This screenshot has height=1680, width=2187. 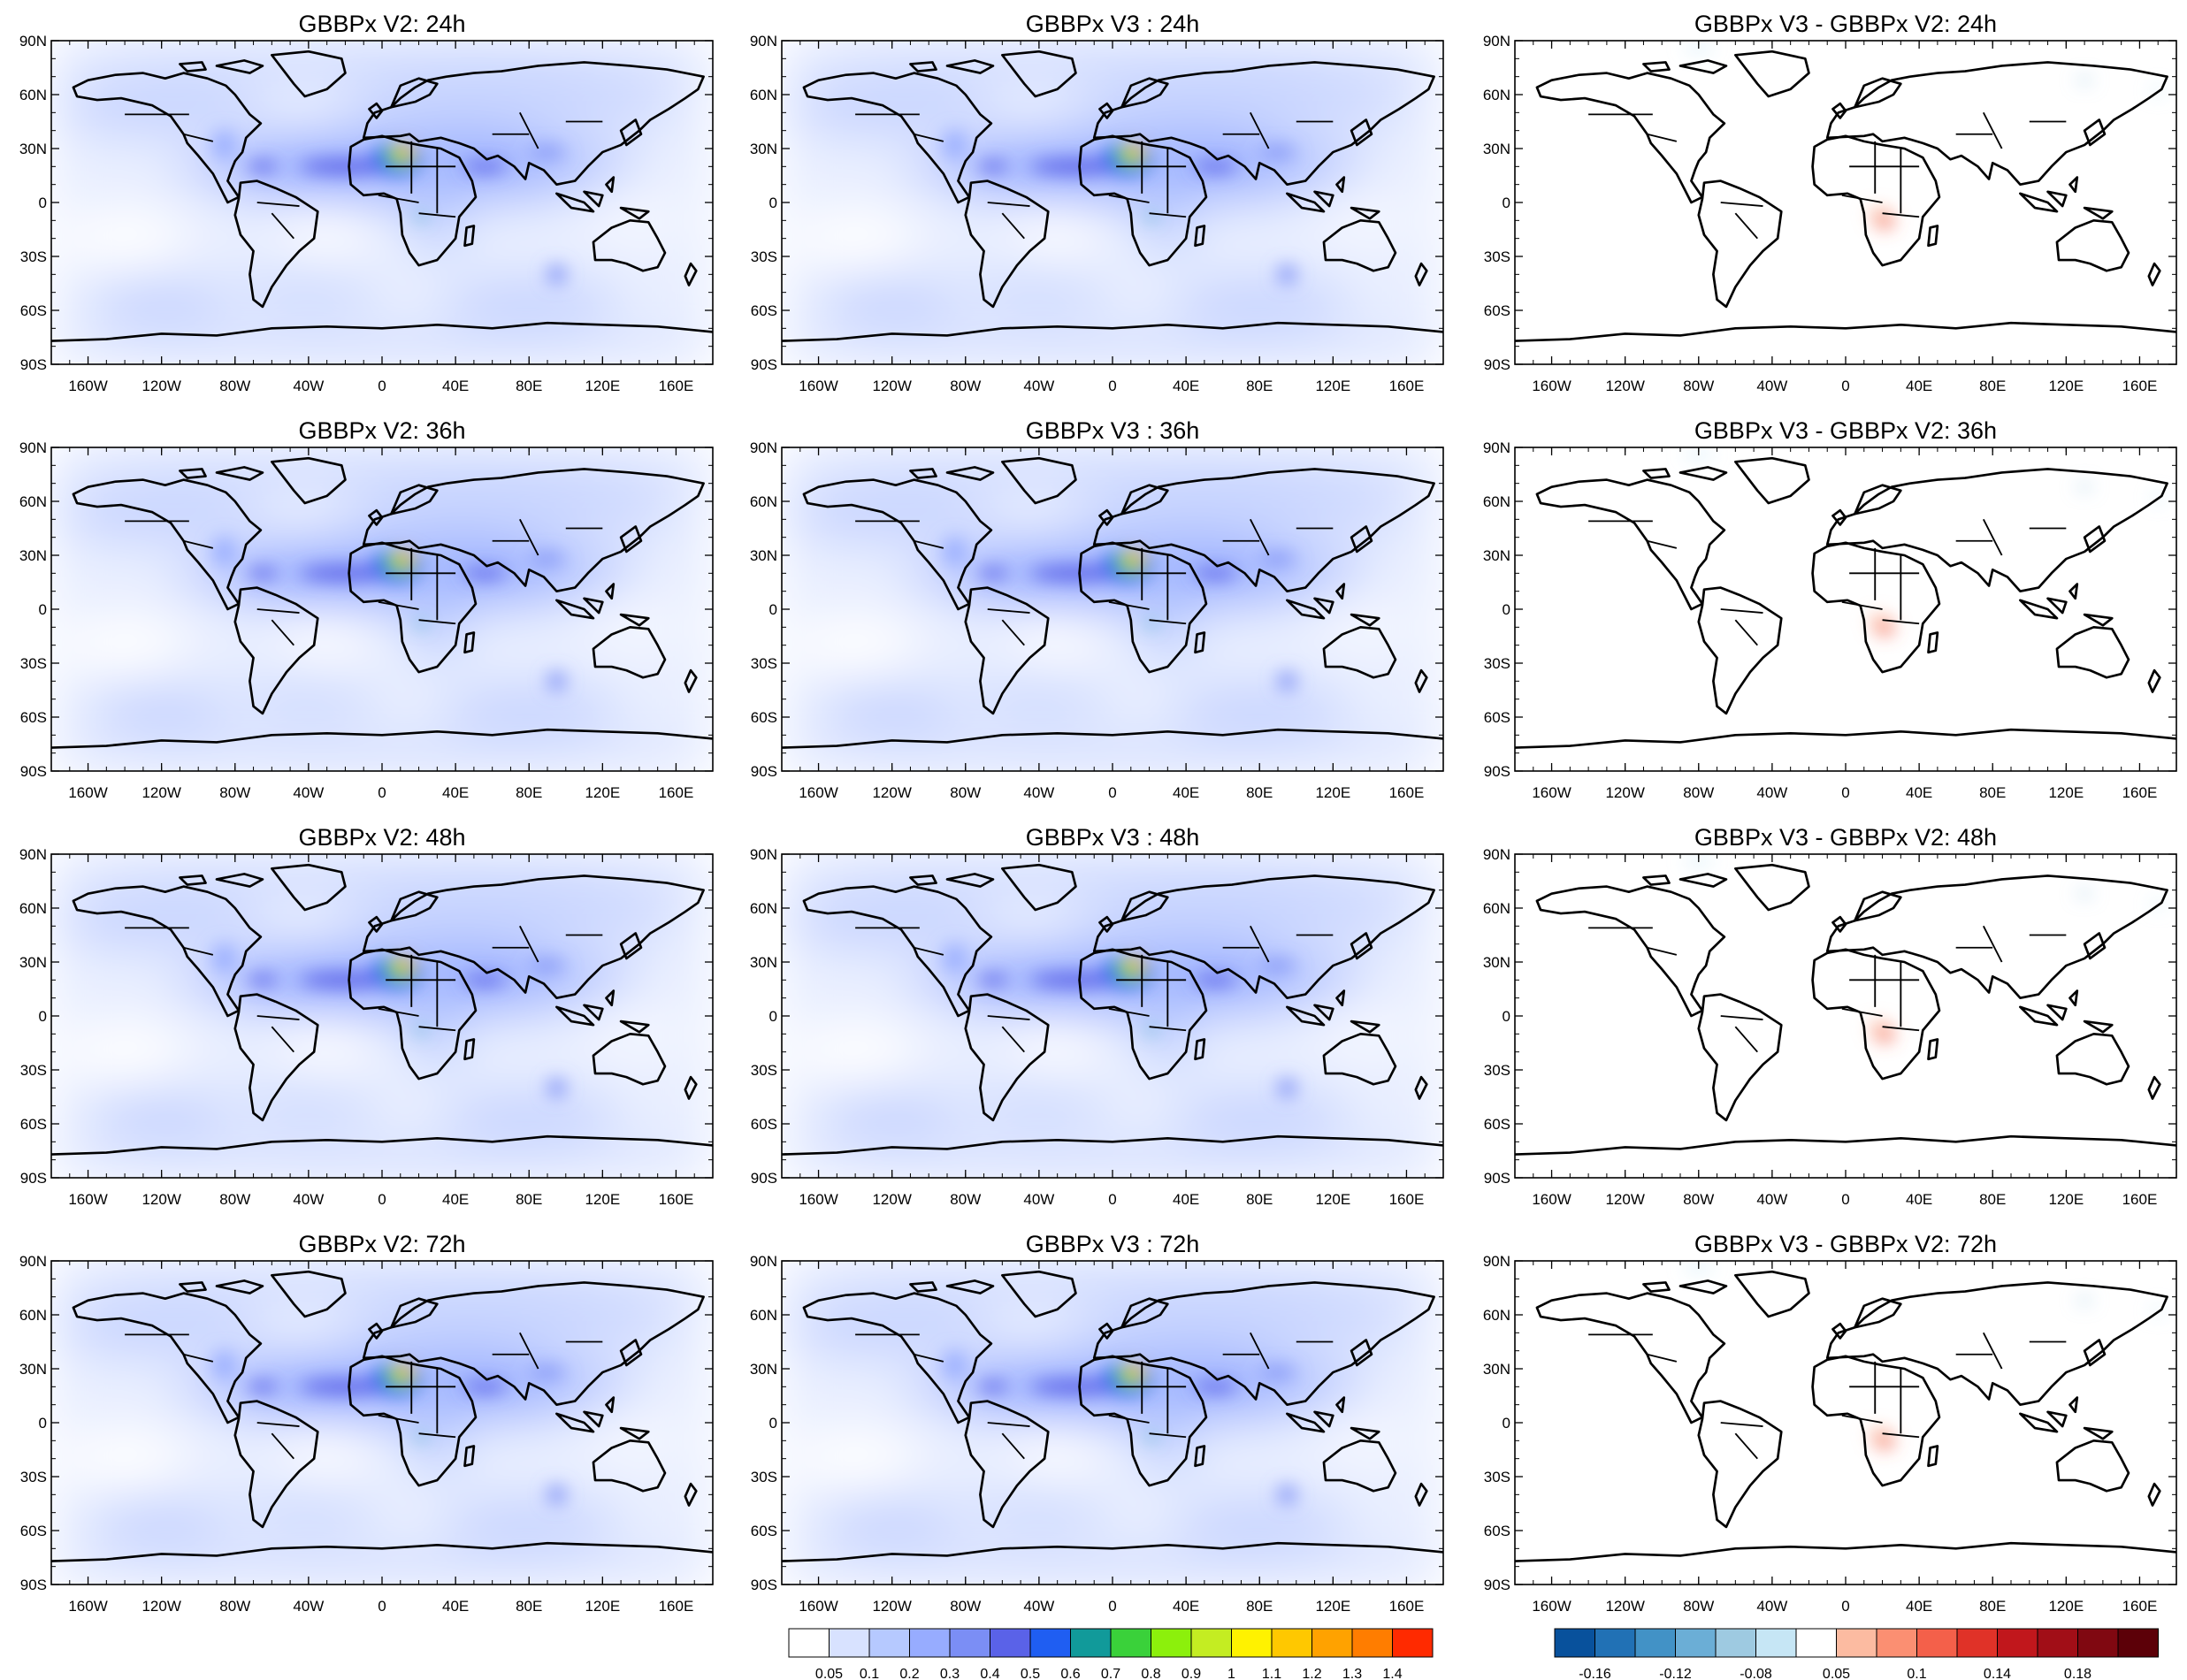 What do you see at coordinates (1312, 1673) in the screenshot?
I see `colorbar-label: 1.2` at bounding box center [1312, 1673].